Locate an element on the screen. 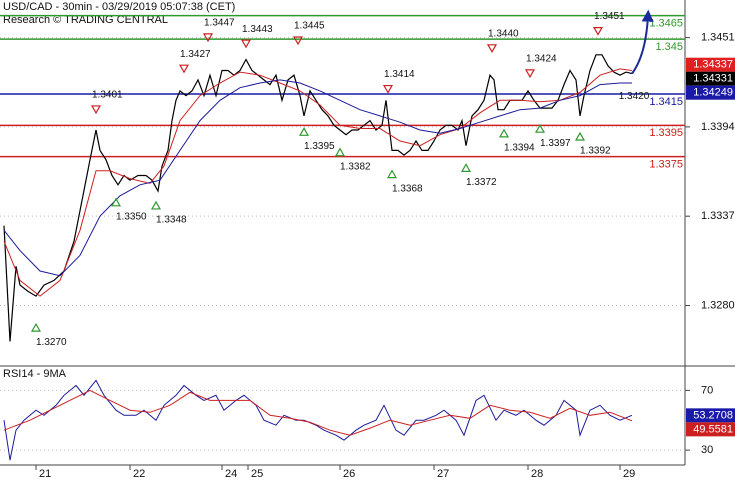 This screenshot has height=480, width=735. annotation-label: 1.3451 is located at coordinates (609, 16).